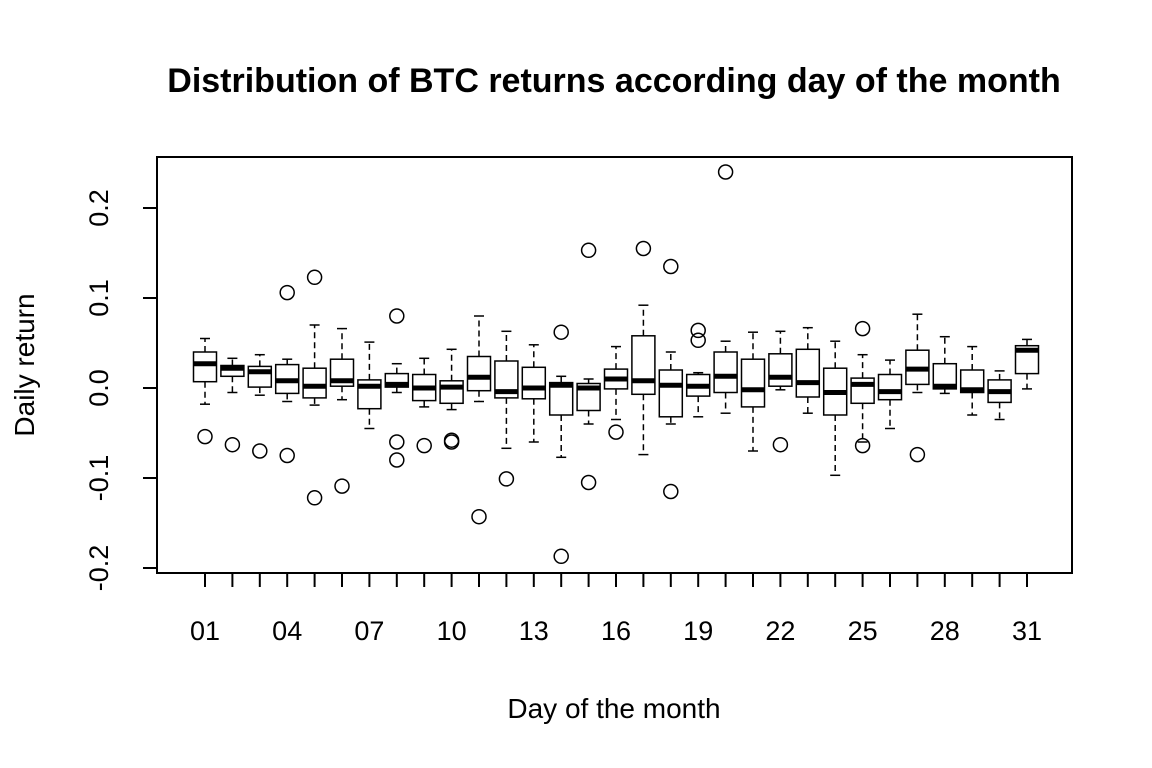 The width and height of the screenshot is (1152, 768). What do you see at coordinates (863, 631) in the screenshot?
I see `x-tick-label: 25` at bounding box center [863, 631].